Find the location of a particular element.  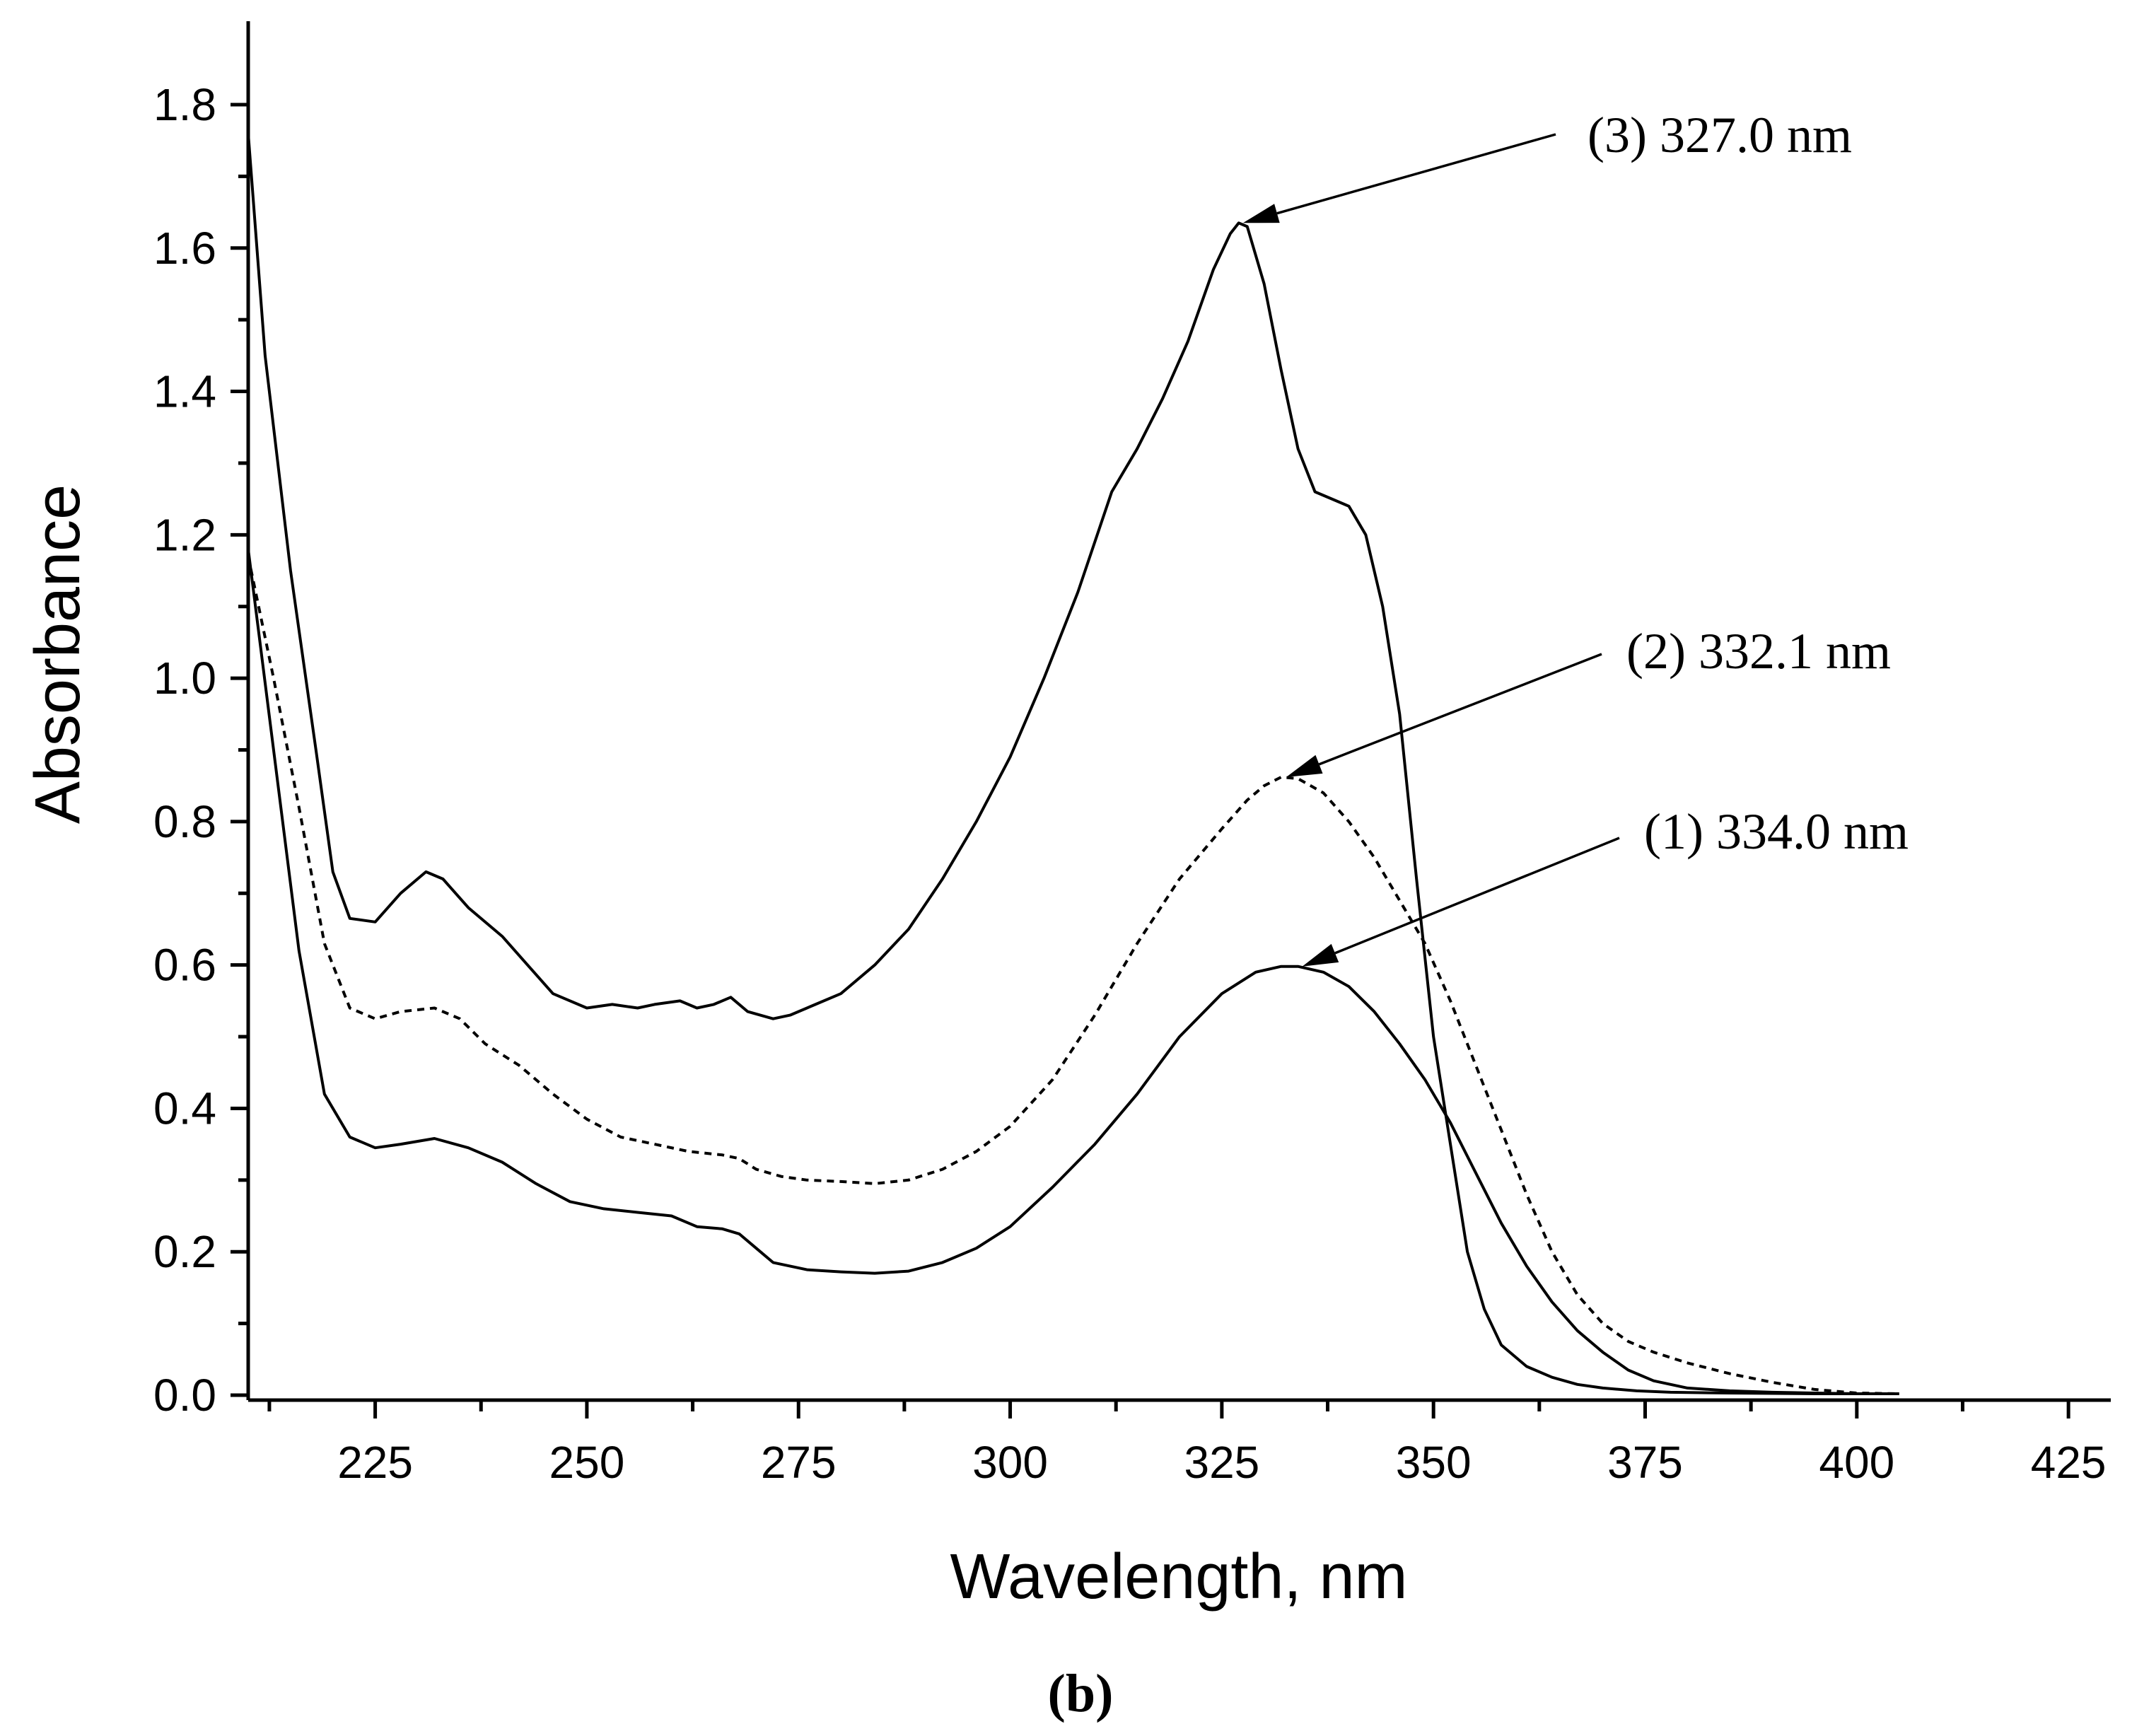

x-tick-label: 300 is located at coordinates (1010, 1462).